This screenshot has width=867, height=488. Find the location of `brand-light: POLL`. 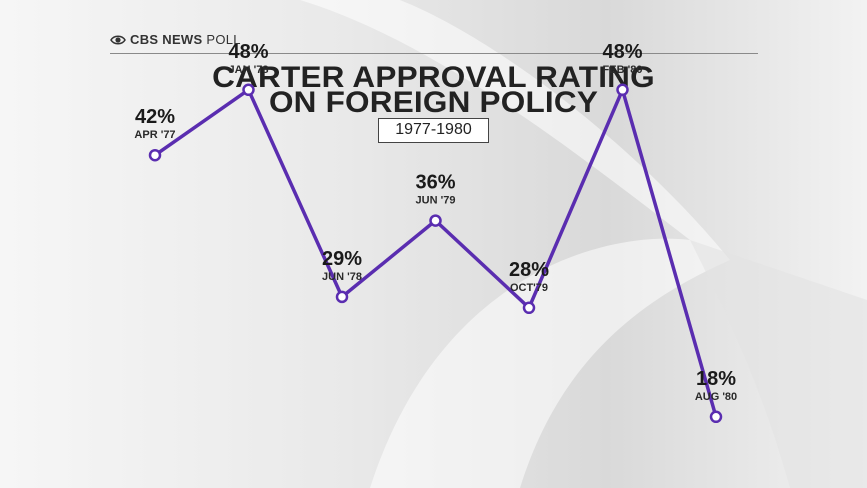

brand-light: POLL is located at coordinates (221, 39).